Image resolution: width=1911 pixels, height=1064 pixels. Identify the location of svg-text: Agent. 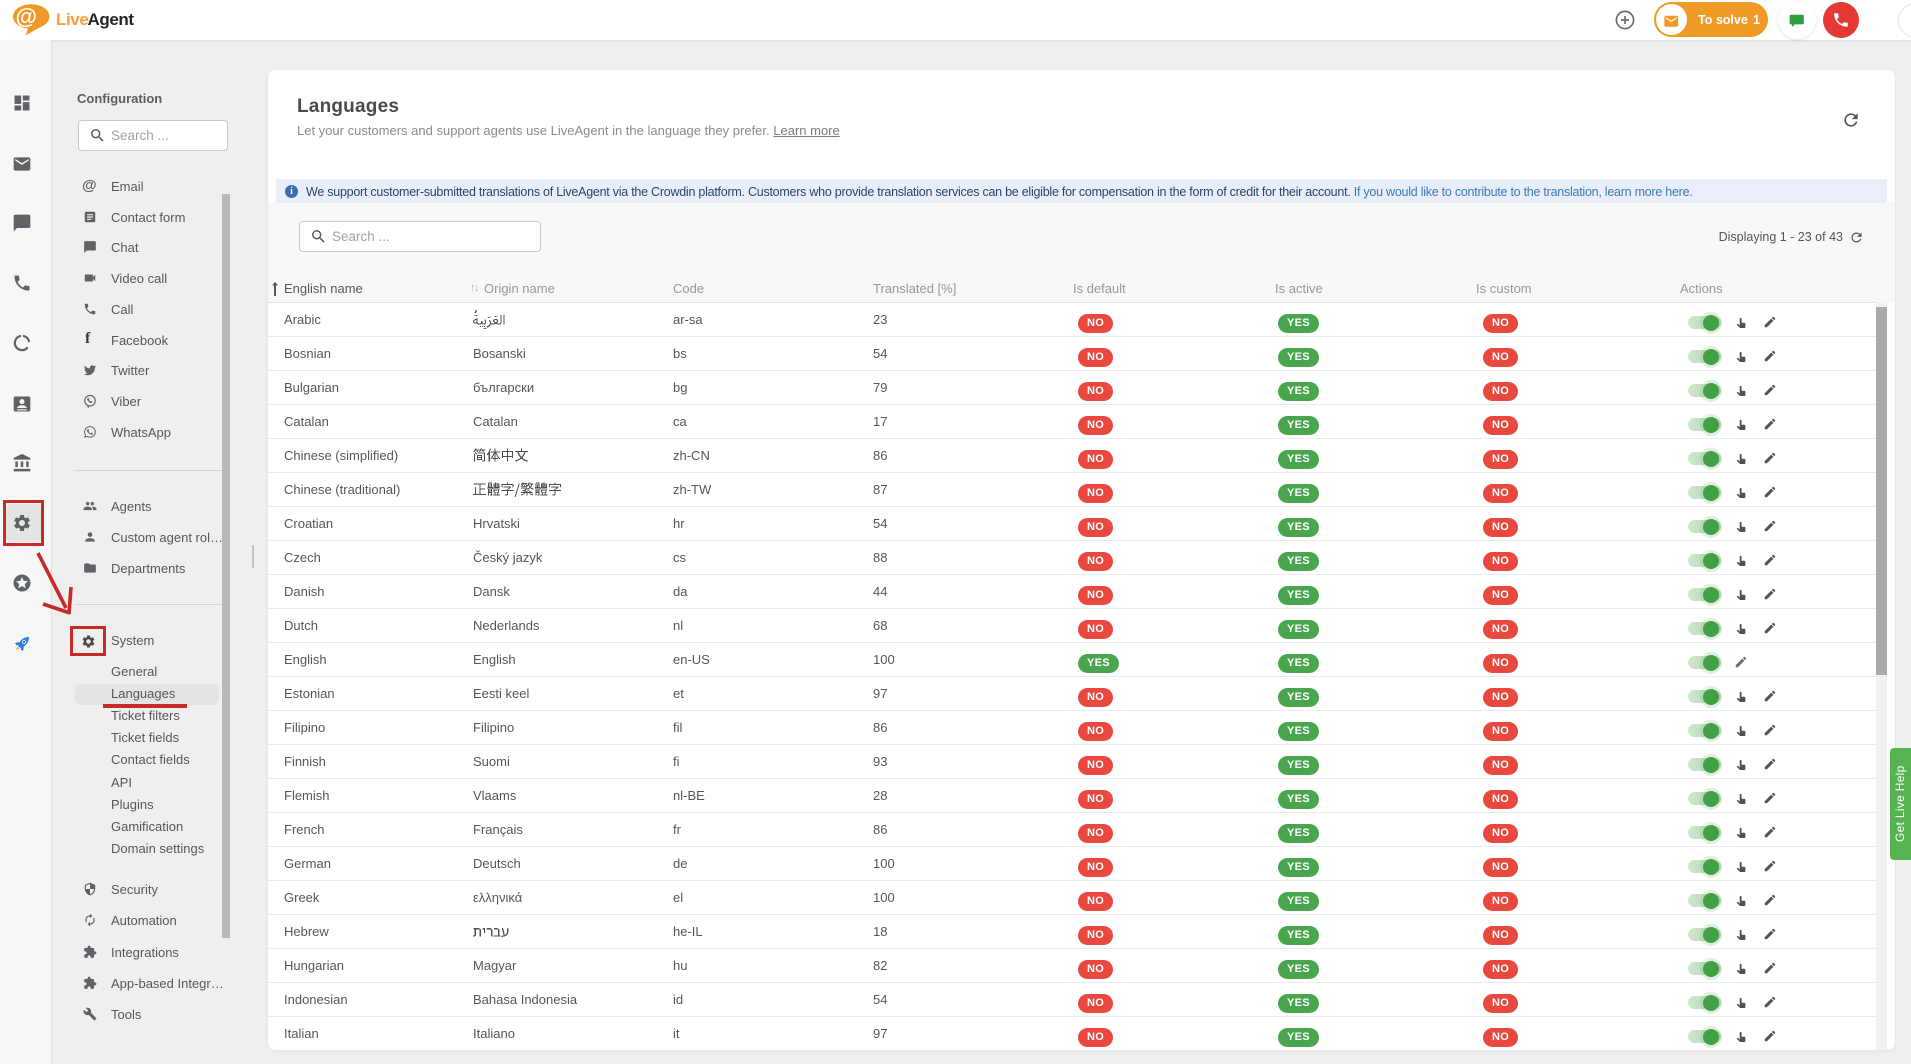
(111, 19).